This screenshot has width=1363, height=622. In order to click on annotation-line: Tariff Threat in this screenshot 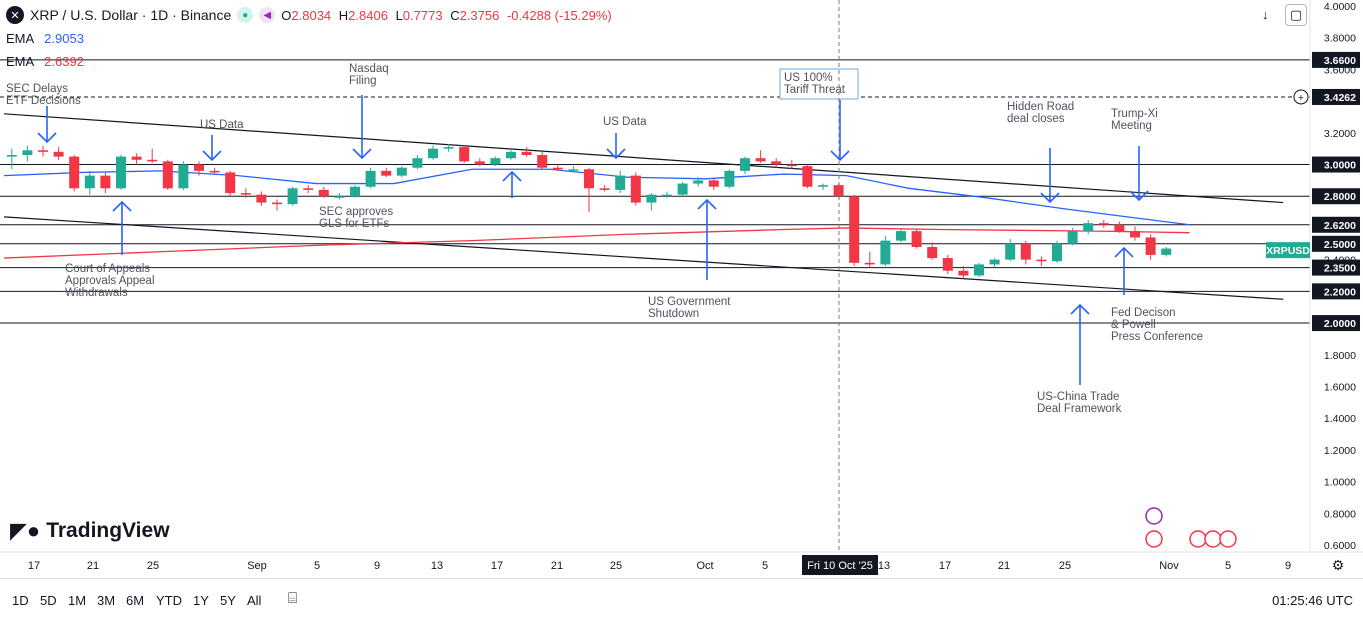, I will do `click(815, 90)`.